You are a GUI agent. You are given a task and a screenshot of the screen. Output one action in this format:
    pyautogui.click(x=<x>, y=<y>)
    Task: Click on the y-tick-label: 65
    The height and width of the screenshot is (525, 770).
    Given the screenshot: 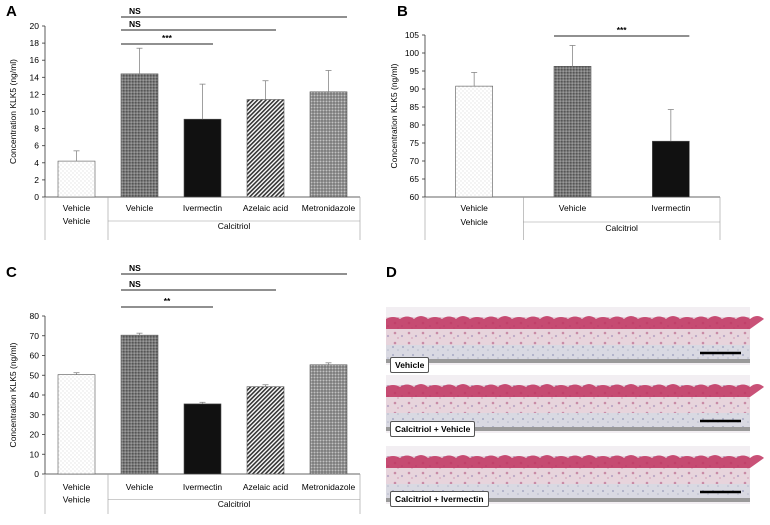 What is the action you would take?
    pyautogui.click(x=415, y=179)
    